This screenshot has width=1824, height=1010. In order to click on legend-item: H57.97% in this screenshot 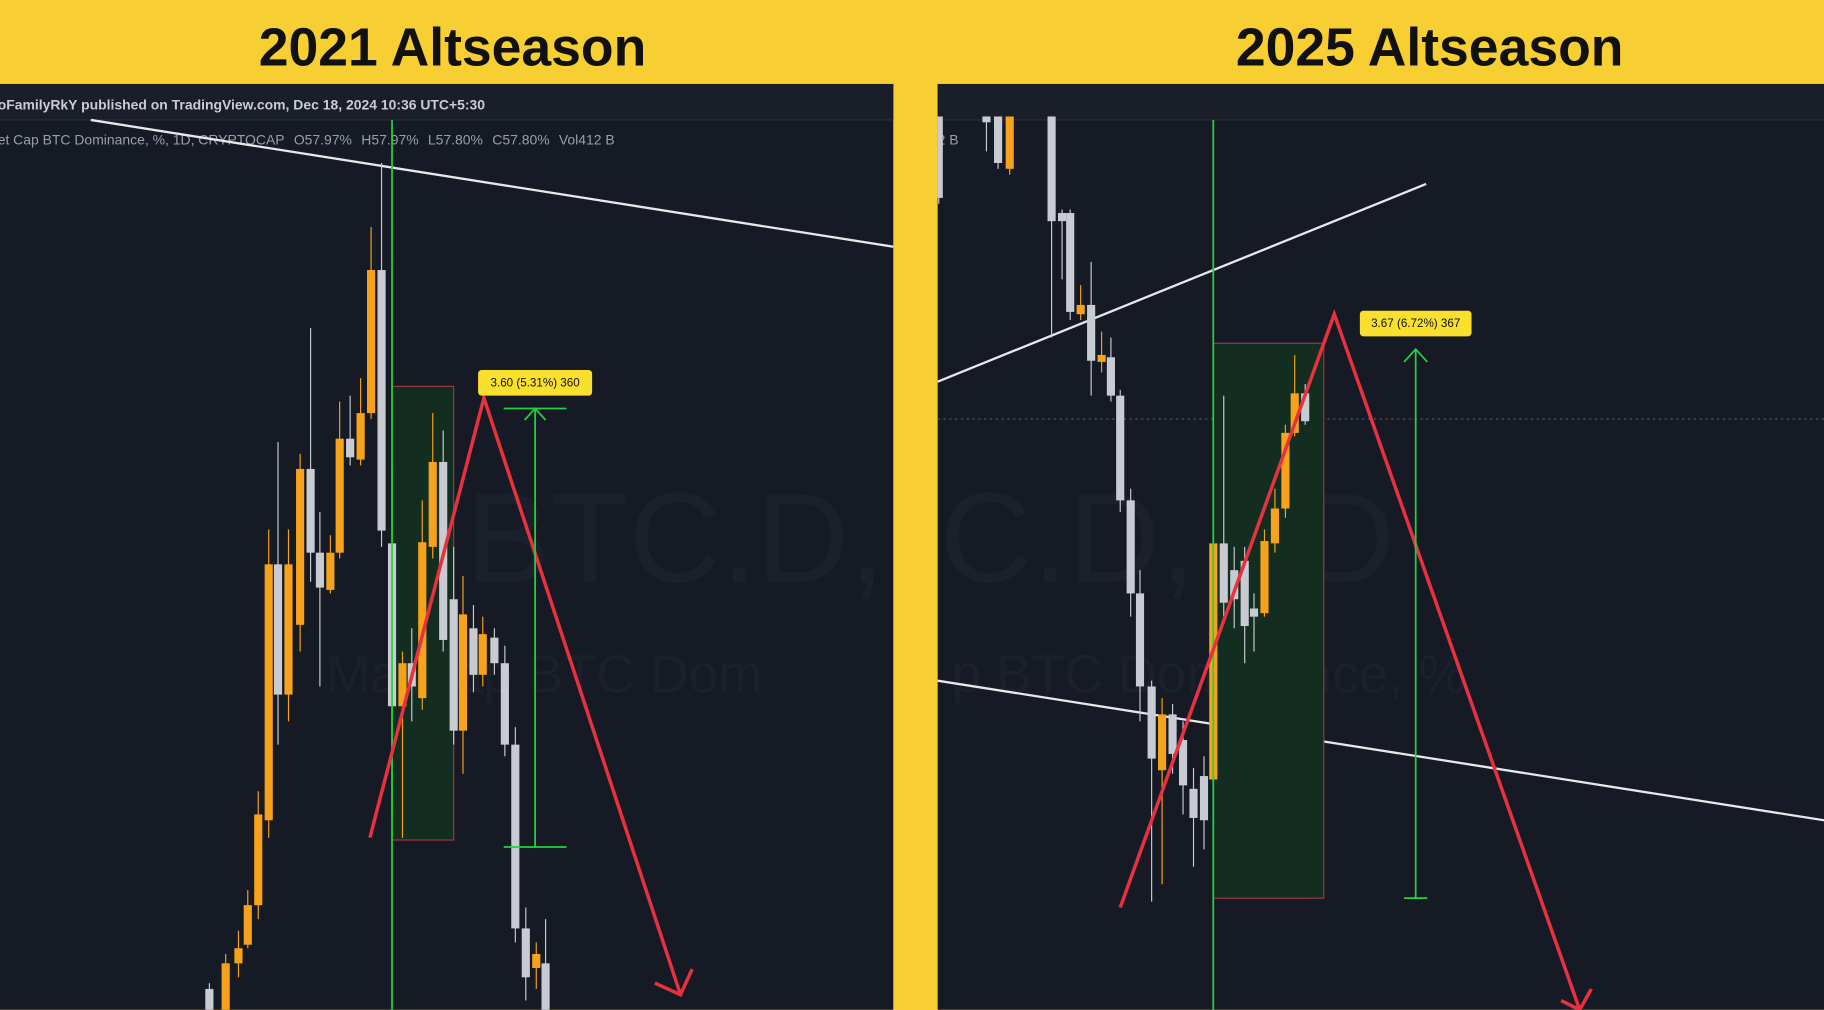, I will do `click(389, 139)`.